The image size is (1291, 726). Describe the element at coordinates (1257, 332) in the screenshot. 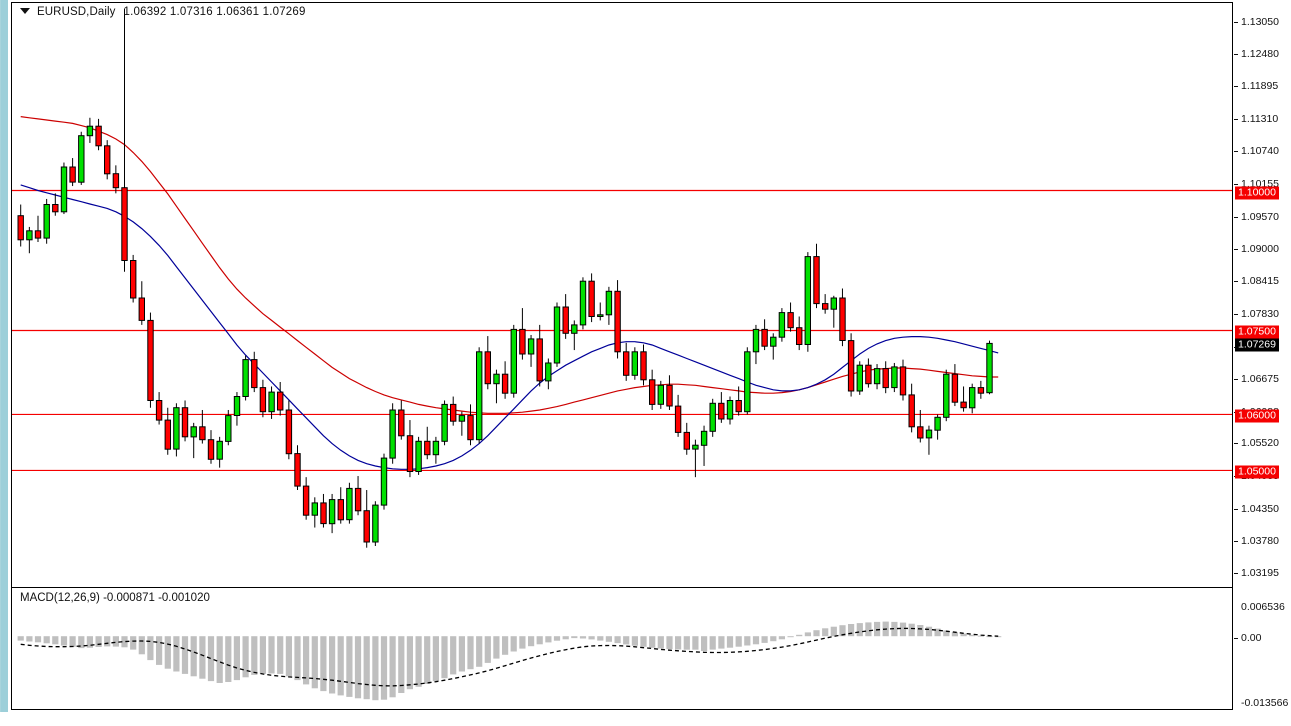

I see `price-level-badge: 1.07500` at that location.